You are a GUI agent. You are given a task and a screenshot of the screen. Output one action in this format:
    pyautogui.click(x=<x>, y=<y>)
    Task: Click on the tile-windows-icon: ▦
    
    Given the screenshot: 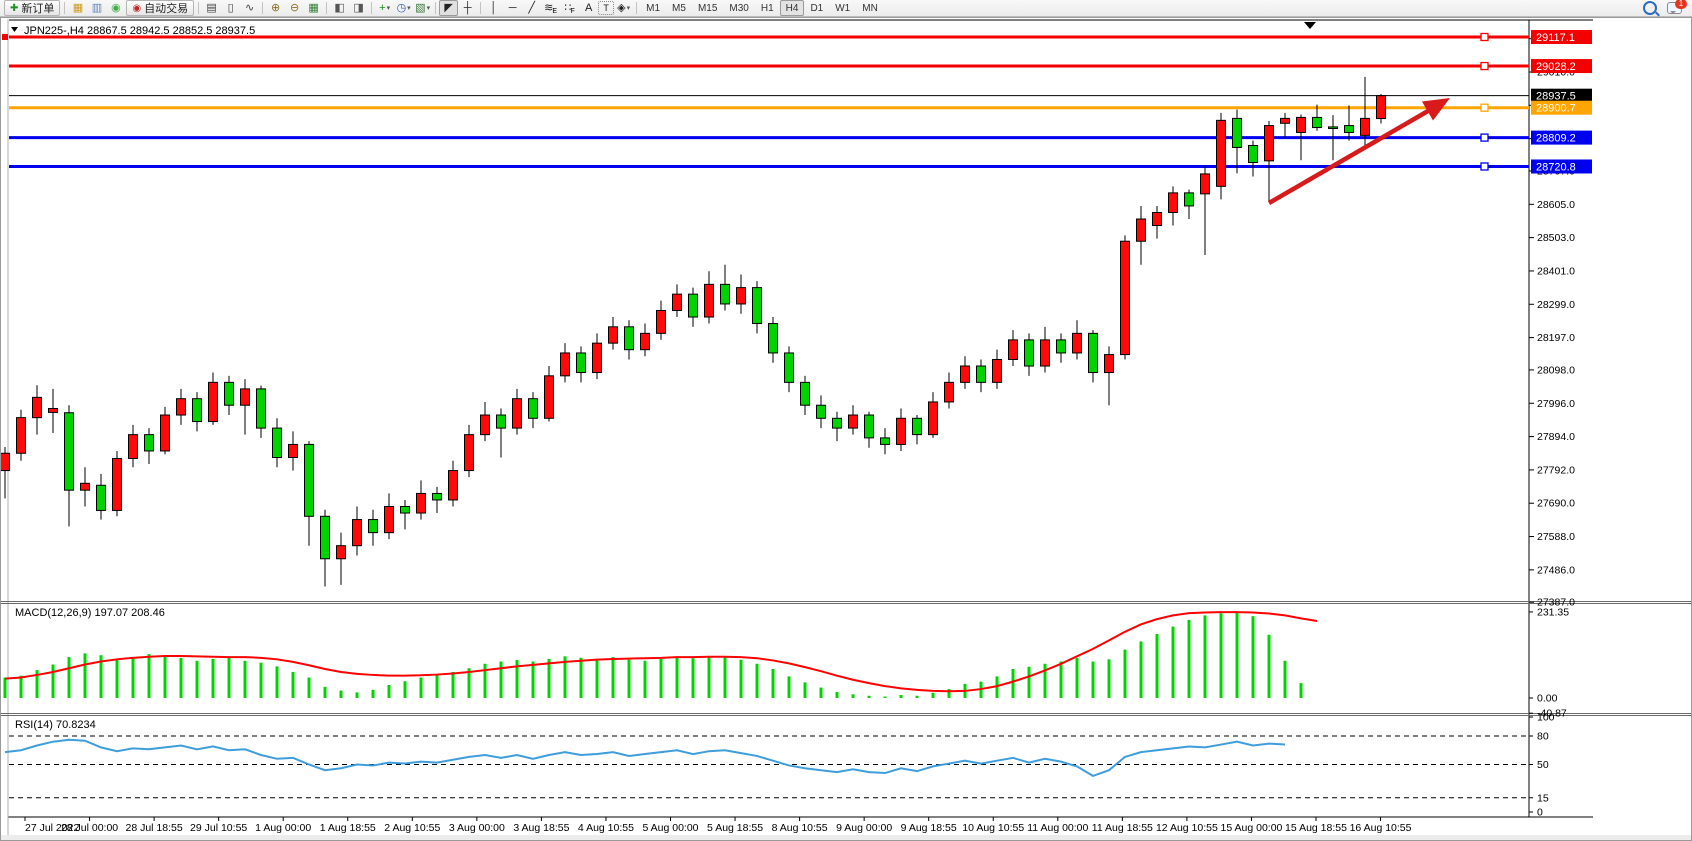 What is the action you would take?
    pyautogui.click(x=313, y=7)
    